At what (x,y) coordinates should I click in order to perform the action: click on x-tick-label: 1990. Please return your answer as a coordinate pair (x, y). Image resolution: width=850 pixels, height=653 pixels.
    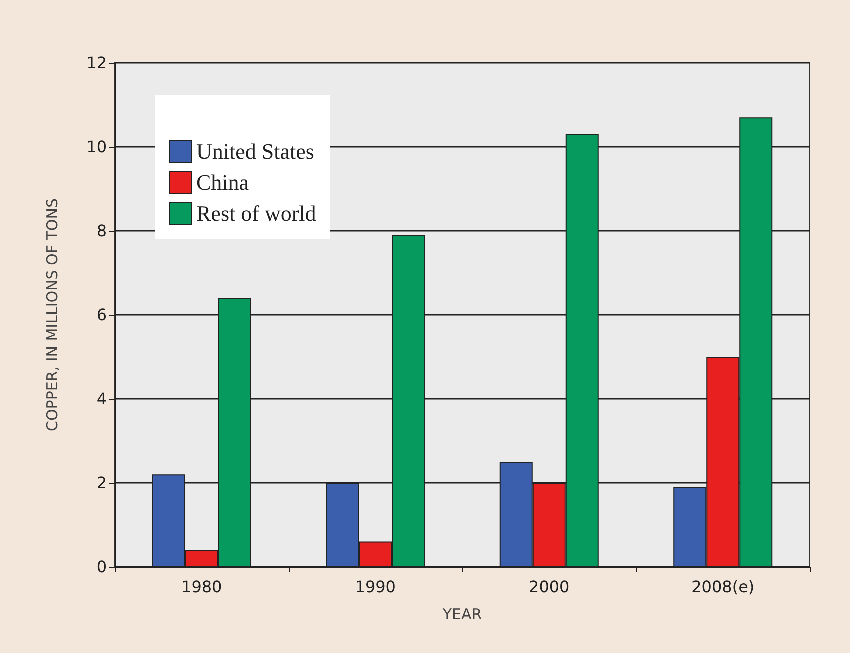
    Looking at the image, I should click on (375, 587).